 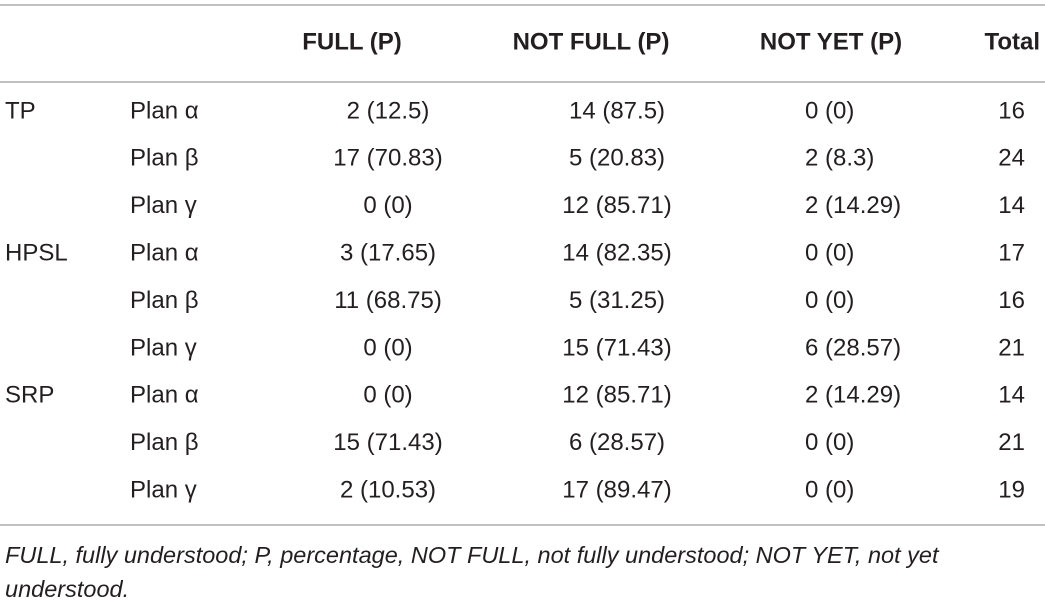 I want to click on cell: 24, so click(x=1011, y=158).